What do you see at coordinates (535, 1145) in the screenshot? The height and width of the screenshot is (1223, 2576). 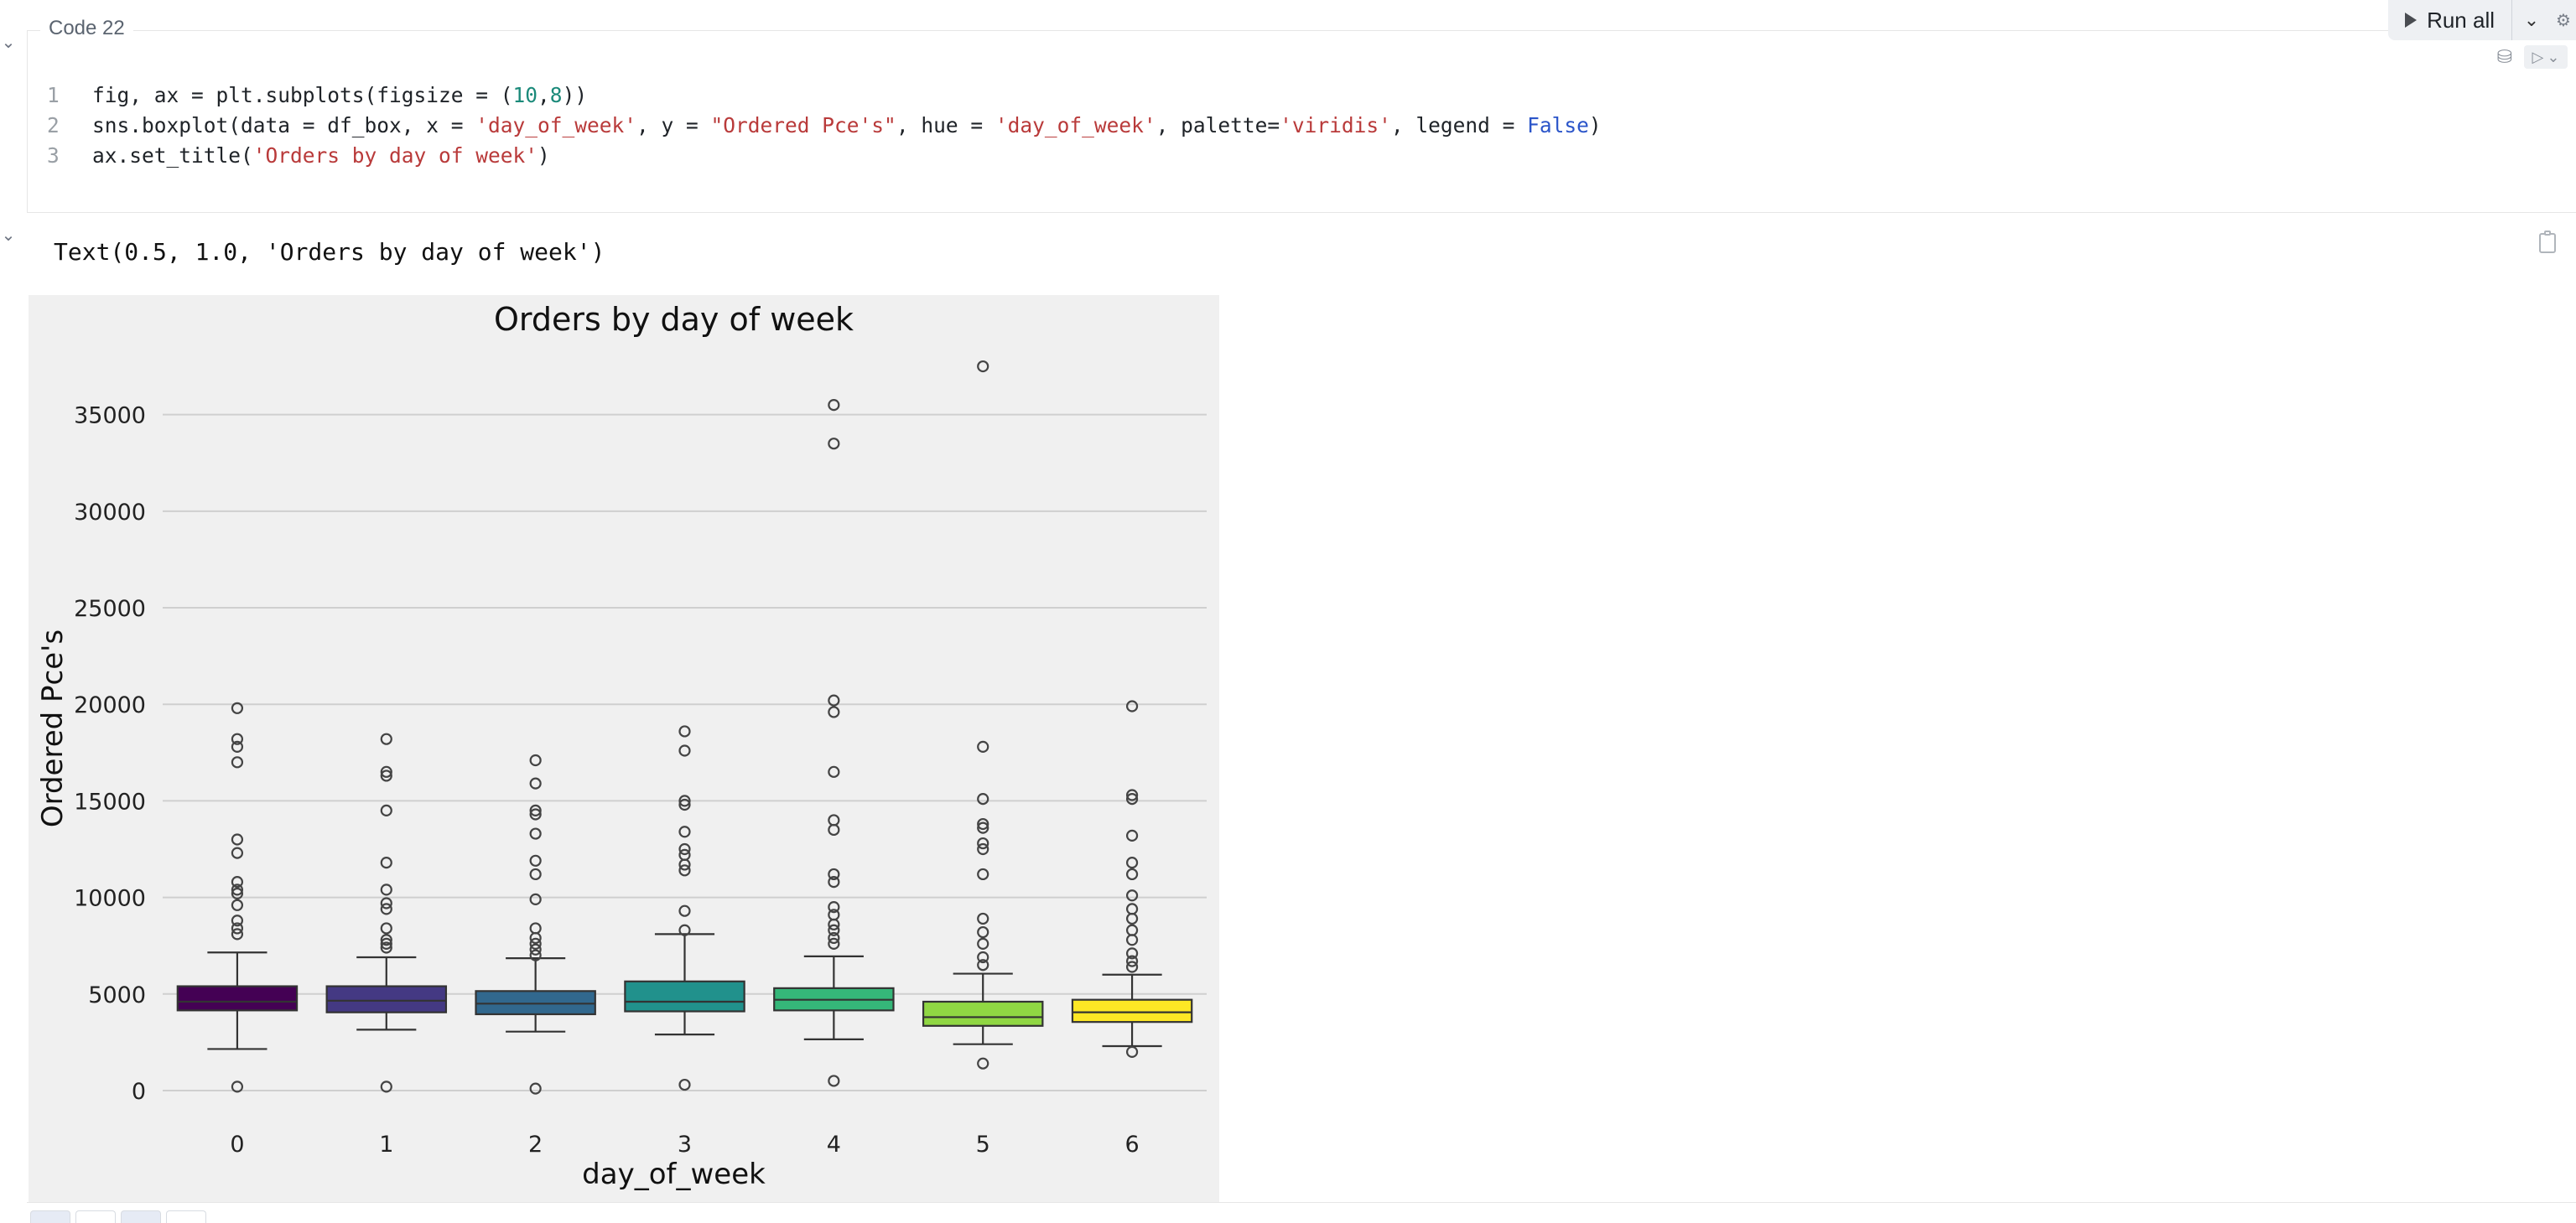 I see `x-tick-label: 2` at bounding box center [535, 1145].